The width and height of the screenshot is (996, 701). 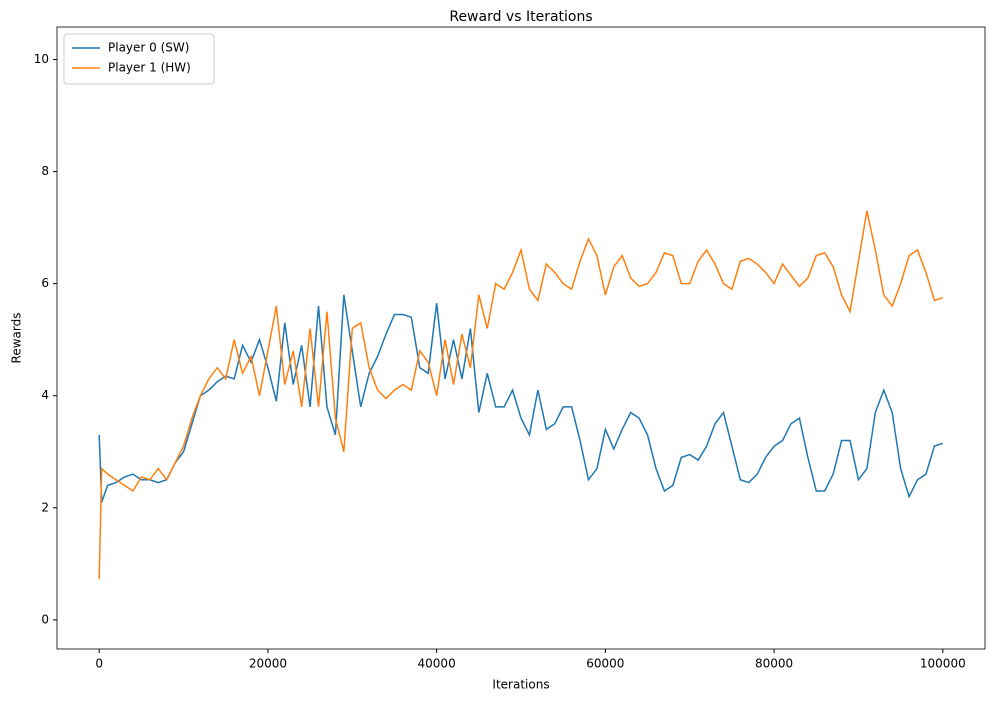 What do you see at coordinates (774, 664) in the screenshot?
I see `x-tick-label: 80000` at bounding box center [774, 664].